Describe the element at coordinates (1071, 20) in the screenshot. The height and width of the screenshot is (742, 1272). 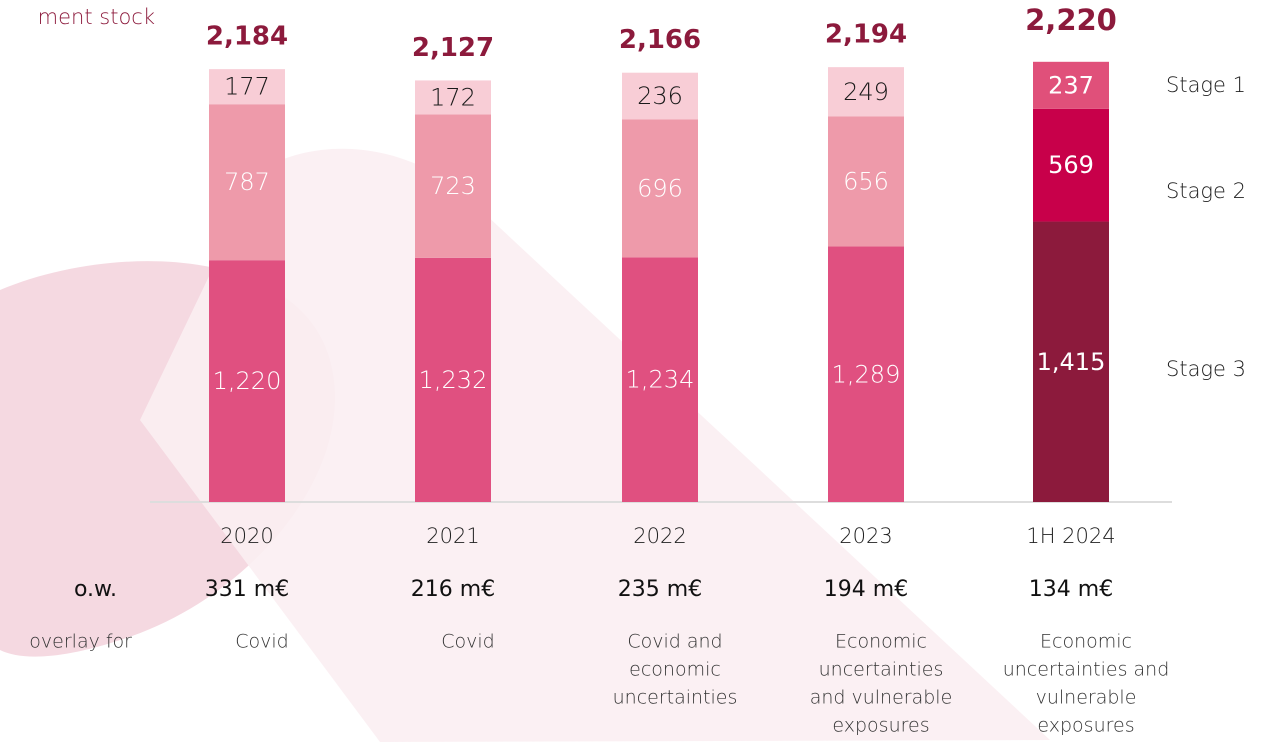
I see `total-label: 2,220` at that location.